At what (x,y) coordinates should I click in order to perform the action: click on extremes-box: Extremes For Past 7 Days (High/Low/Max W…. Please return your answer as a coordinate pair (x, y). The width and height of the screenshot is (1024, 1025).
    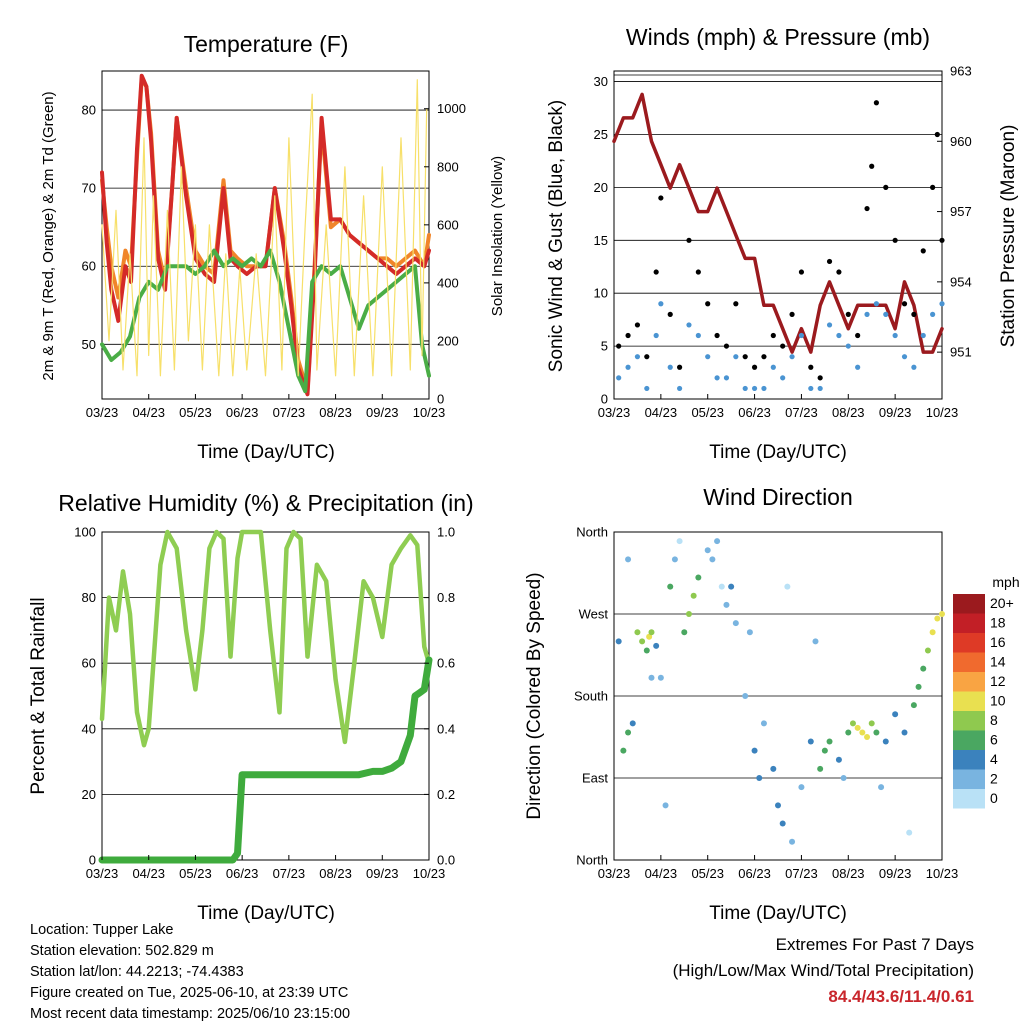
    Looking at the image, I should click on (823, 971).